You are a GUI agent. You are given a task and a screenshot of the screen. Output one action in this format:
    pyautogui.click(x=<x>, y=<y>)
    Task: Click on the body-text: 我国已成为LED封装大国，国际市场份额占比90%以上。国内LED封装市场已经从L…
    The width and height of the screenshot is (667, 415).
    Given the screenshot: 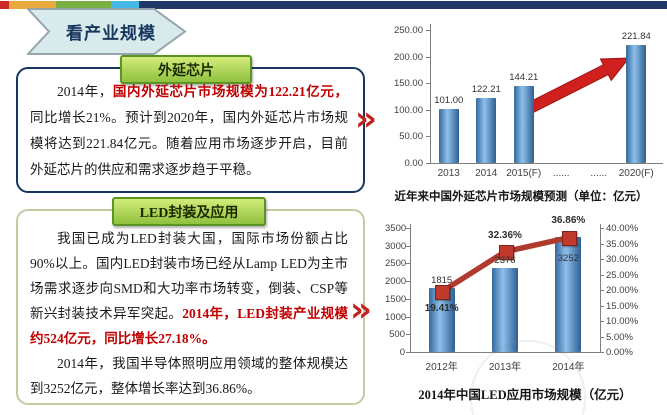 What is the action you would take?
    pyautogui.click(x=189, y=276)
    